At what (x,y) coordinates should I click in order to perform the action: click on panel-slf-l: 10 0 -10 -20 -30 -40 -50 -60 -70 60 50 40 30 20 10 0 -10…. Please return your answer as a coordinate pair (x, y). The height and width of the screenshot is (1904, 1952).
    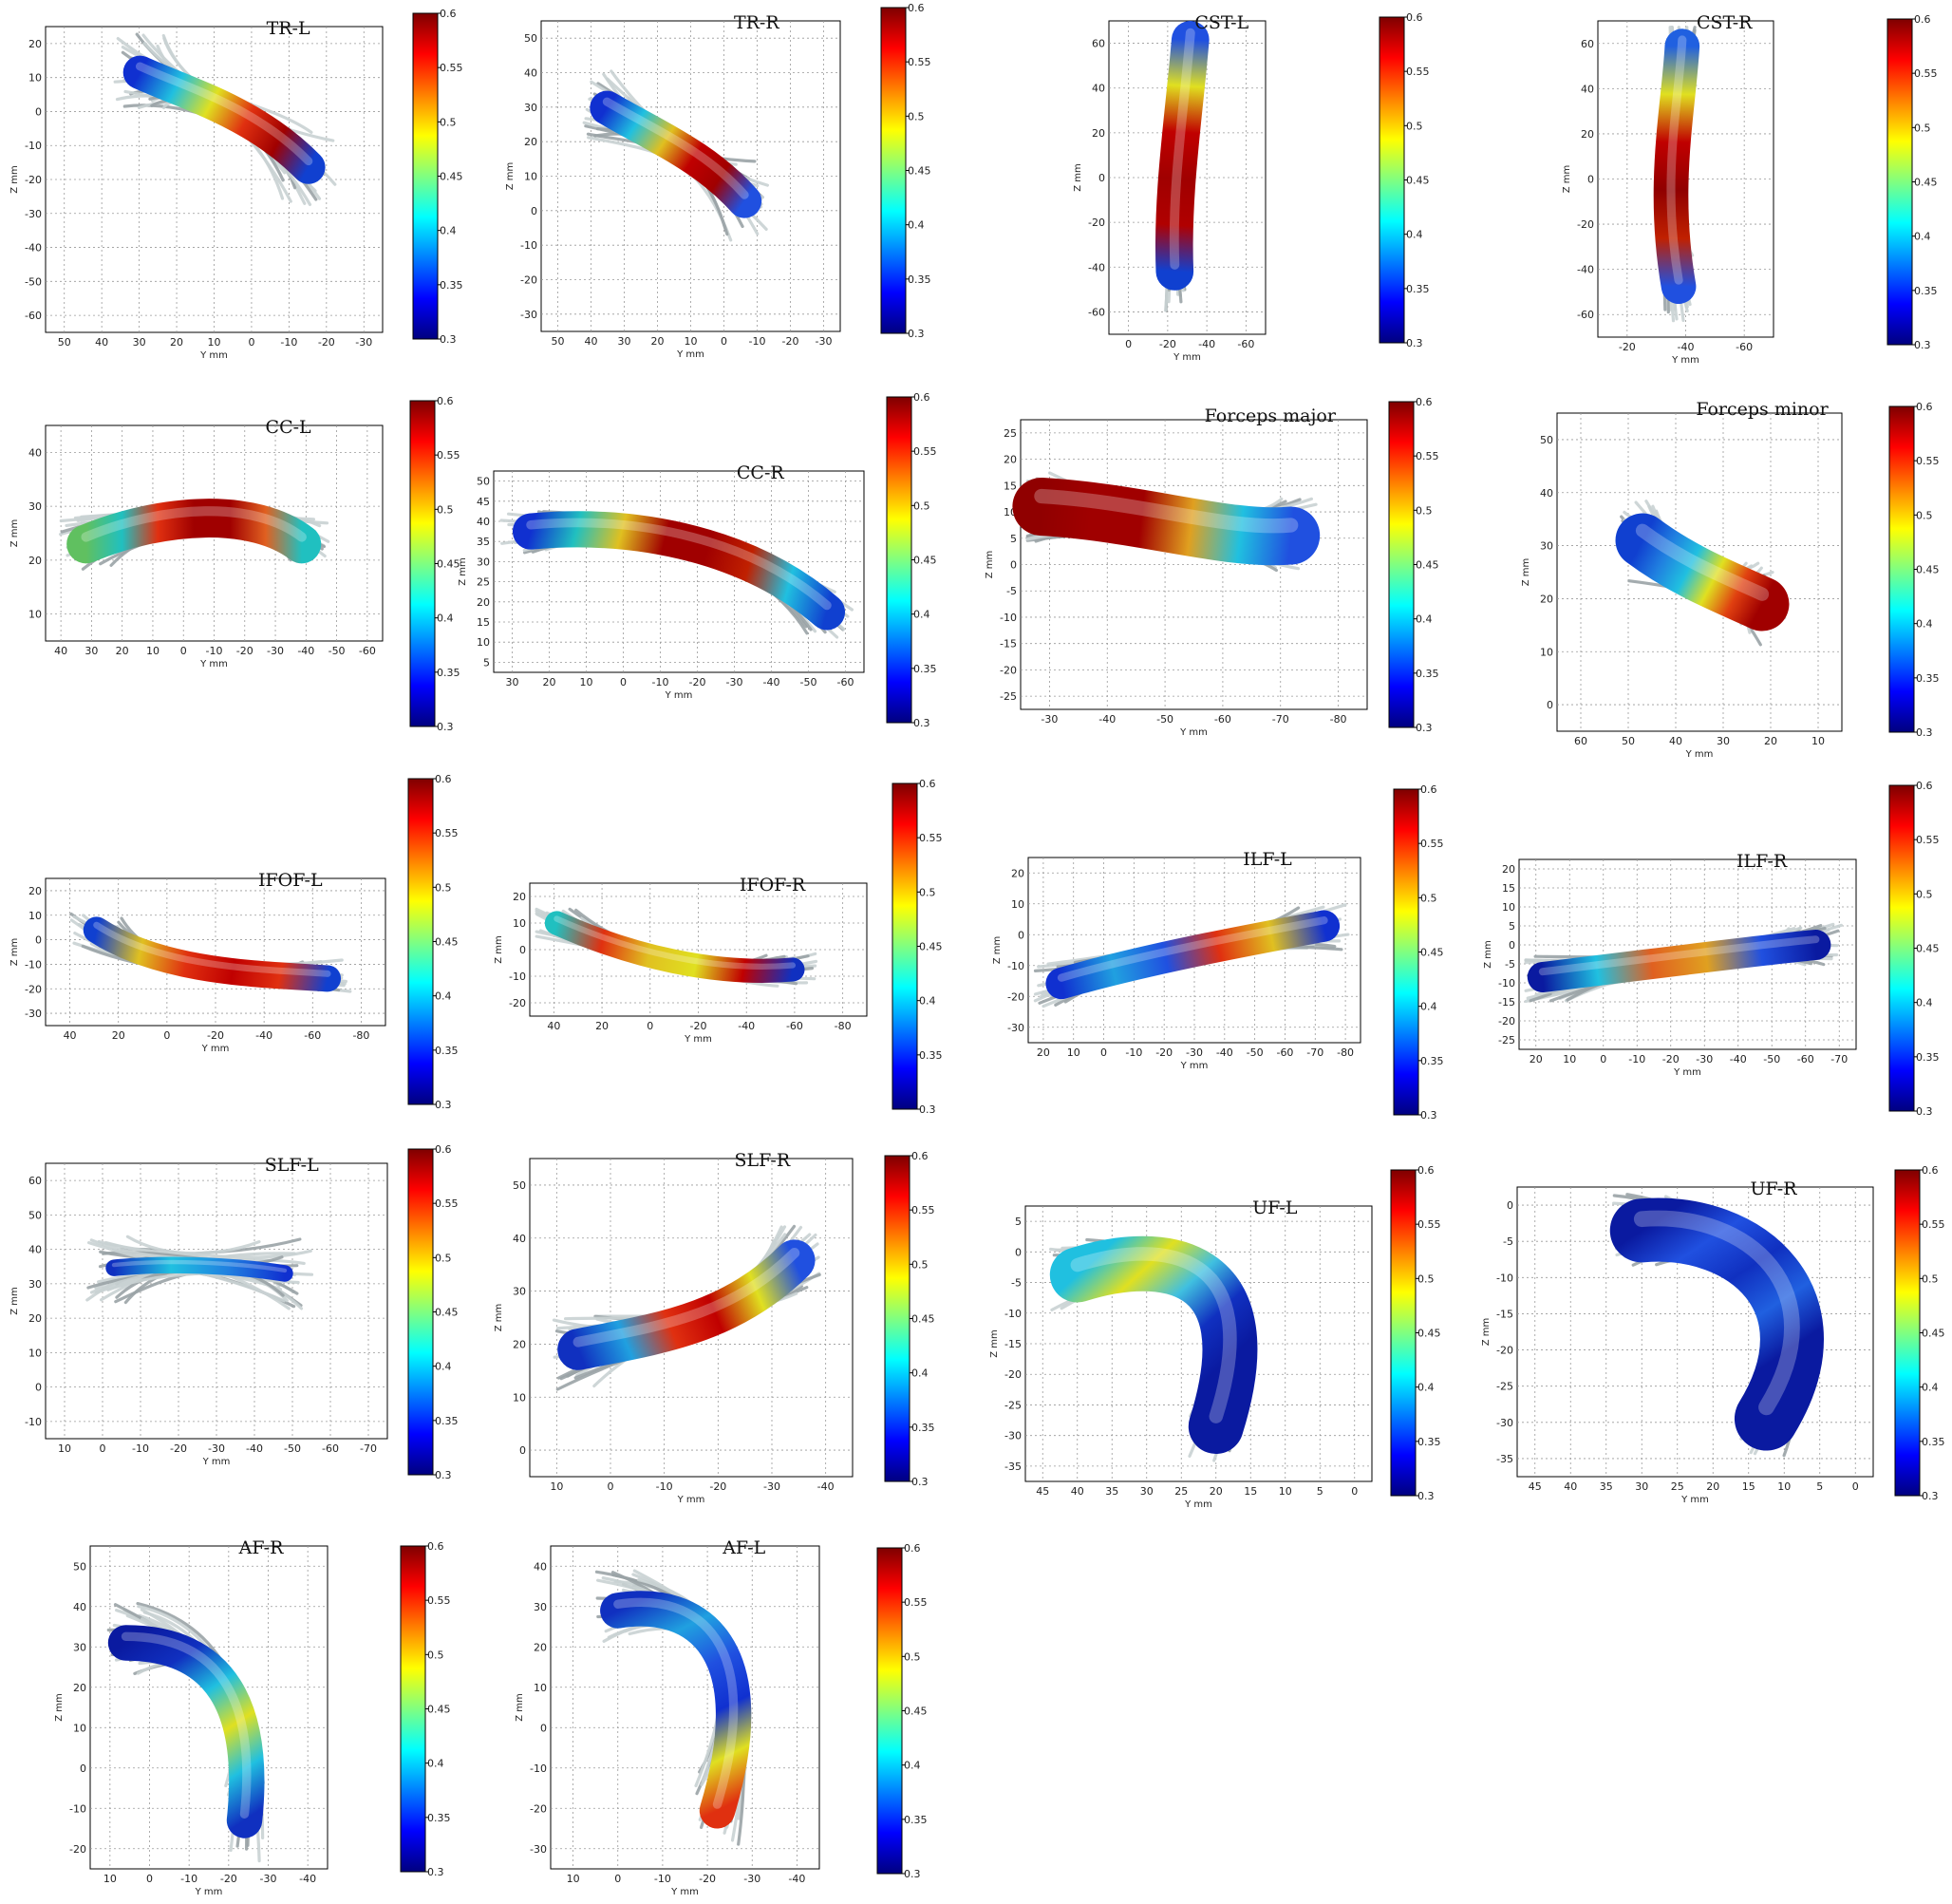
    Looking at the image, I should click on (234, 1312).